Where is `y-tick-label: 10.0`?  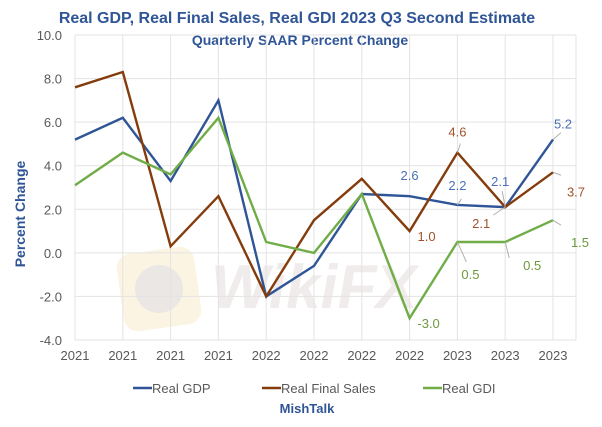
y-tick-label: 10.0 is located at coordinates (49, 35).